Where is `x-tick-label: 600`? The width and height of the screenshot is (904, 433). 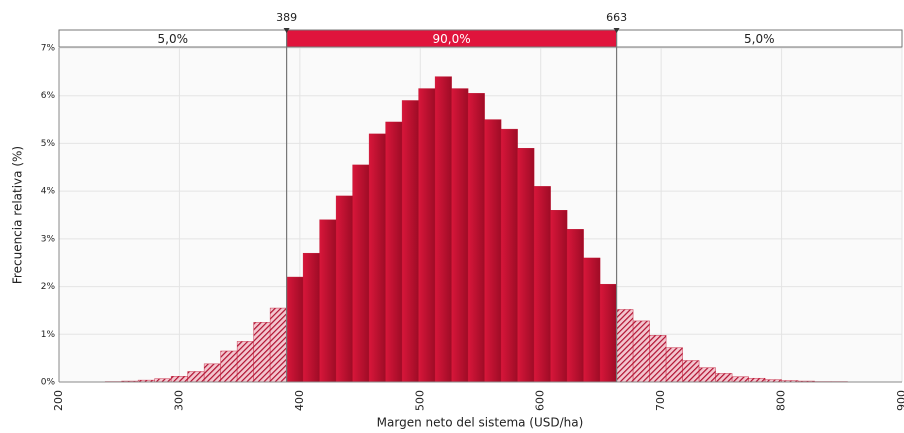
x-tick-label: 600 is located at coordinates (540, 400).